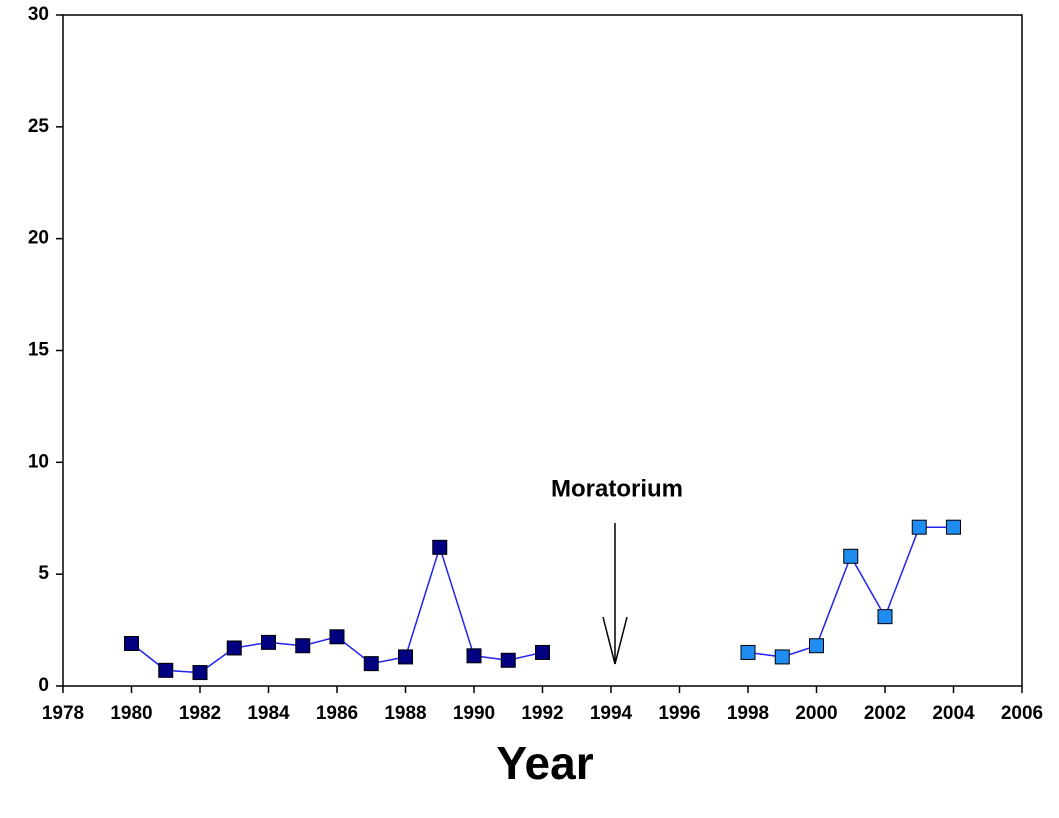  What do you see at coordinates (885, 713) in the screenshot?
I see `x-tick-label: 2002` at bounding box center [885, 713].